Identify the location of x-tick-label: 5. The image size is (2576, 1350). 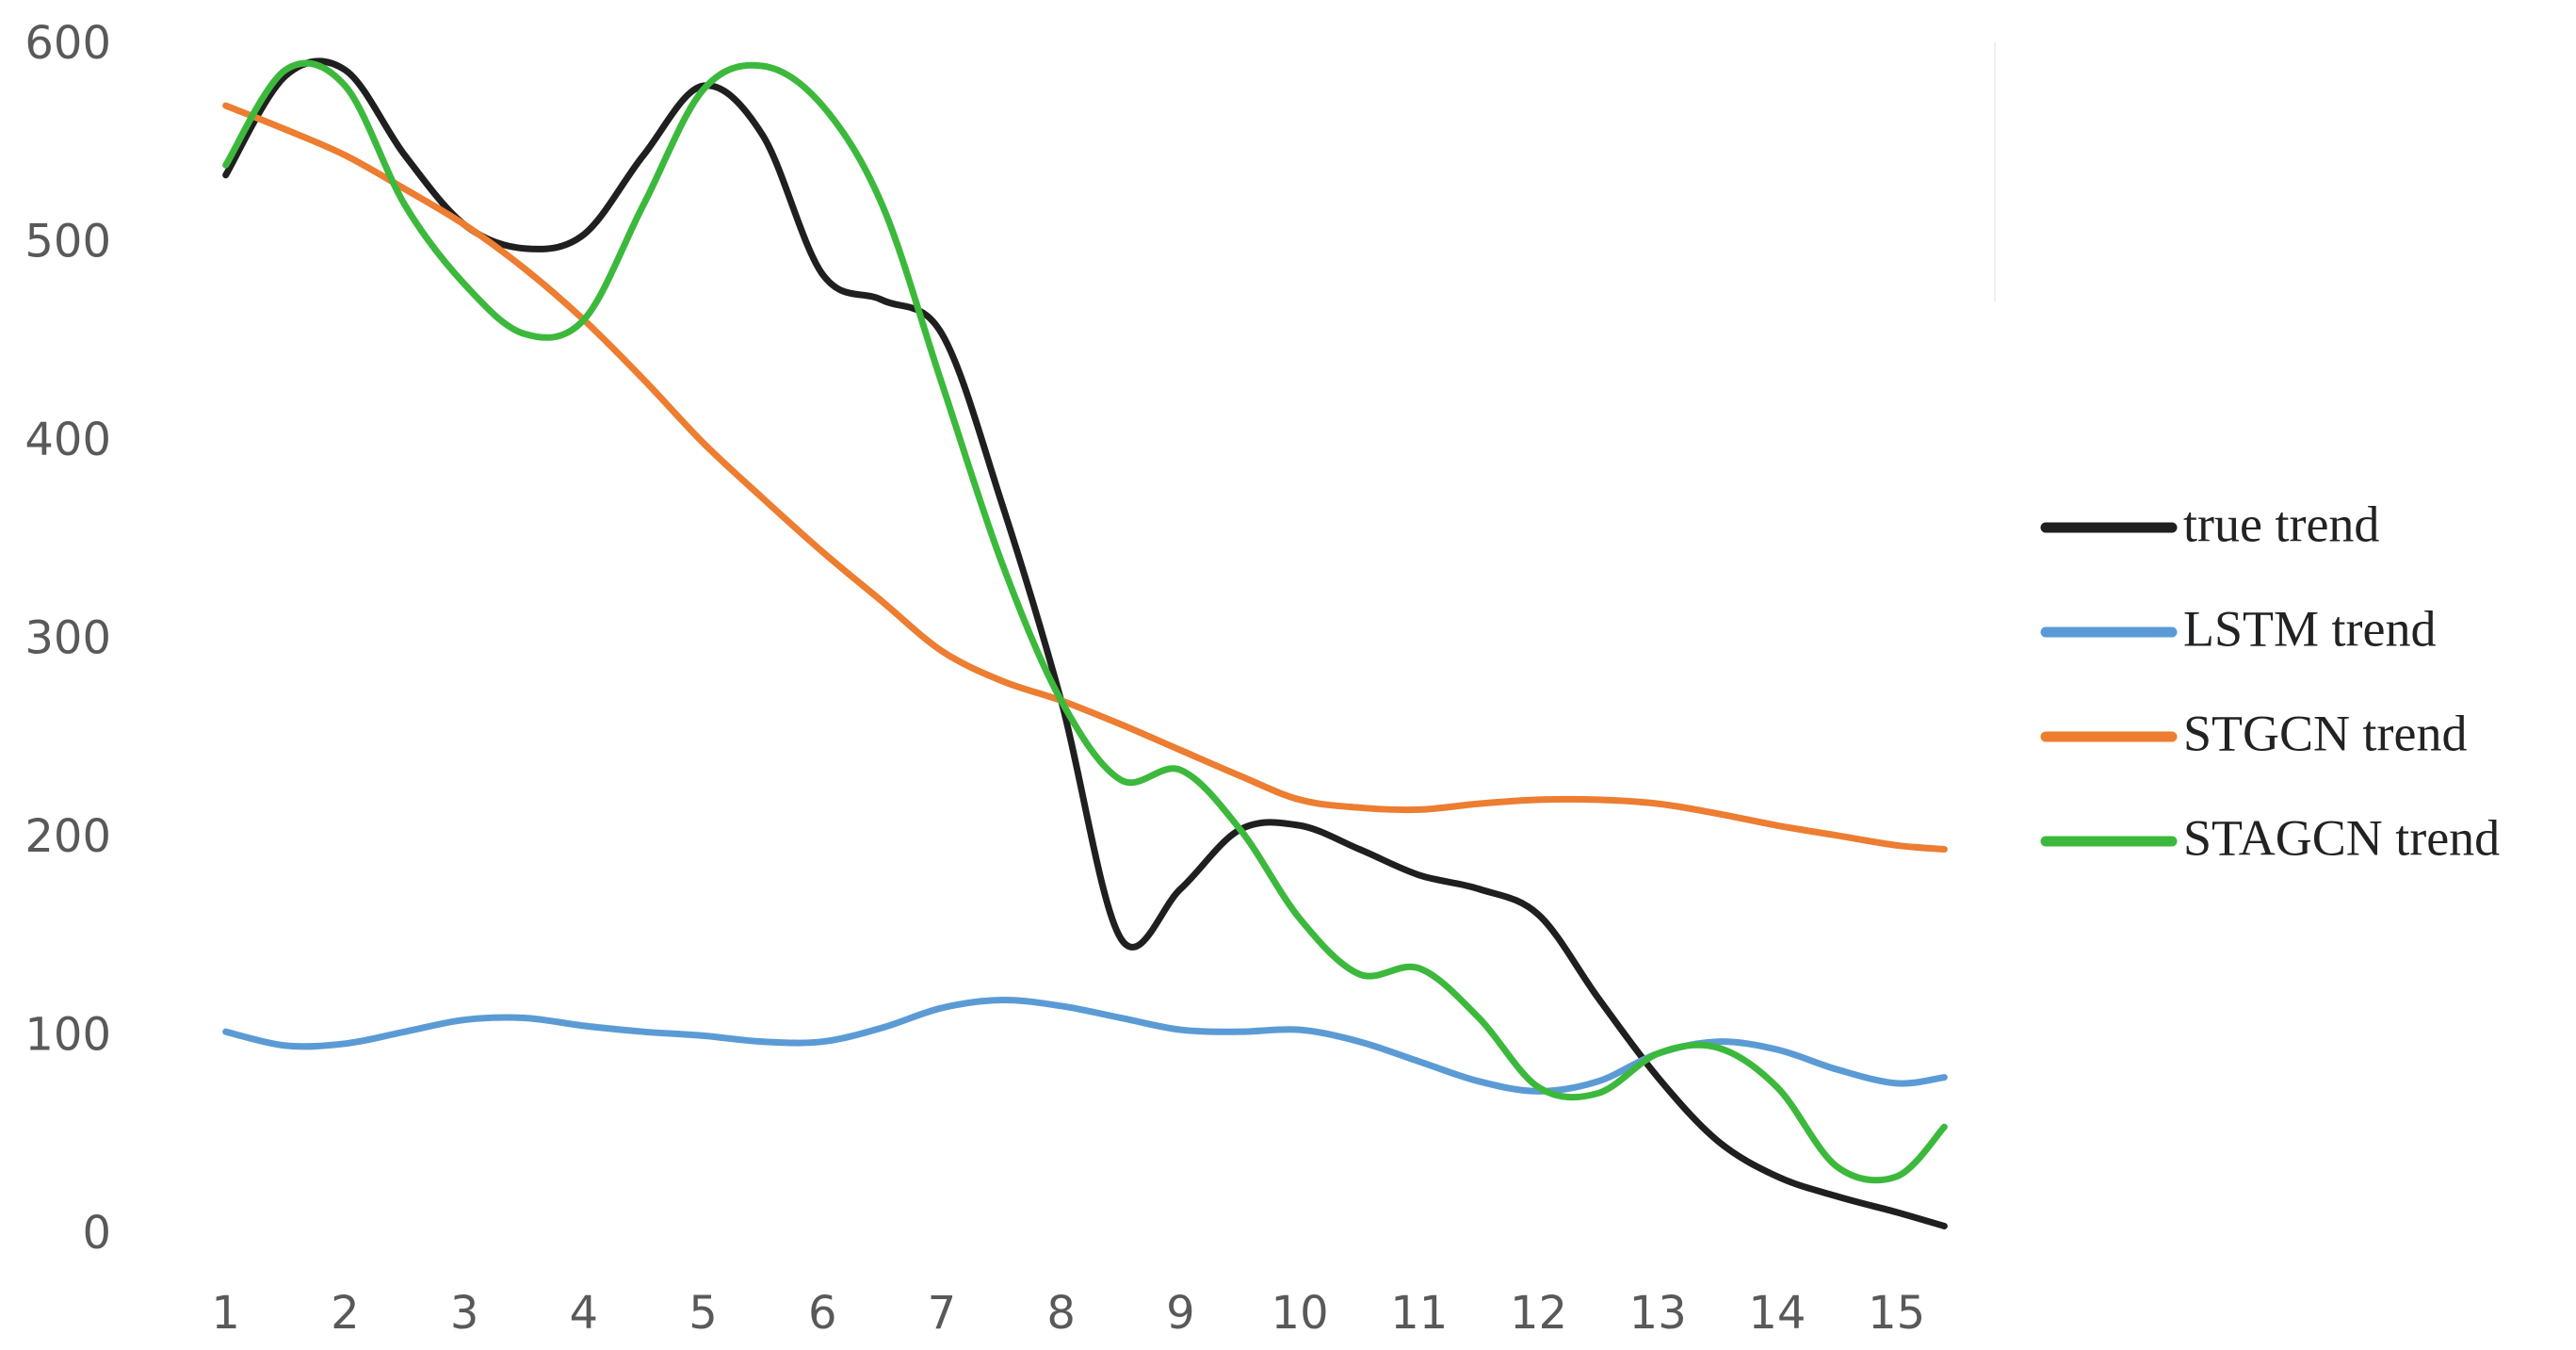
(703, 1313).